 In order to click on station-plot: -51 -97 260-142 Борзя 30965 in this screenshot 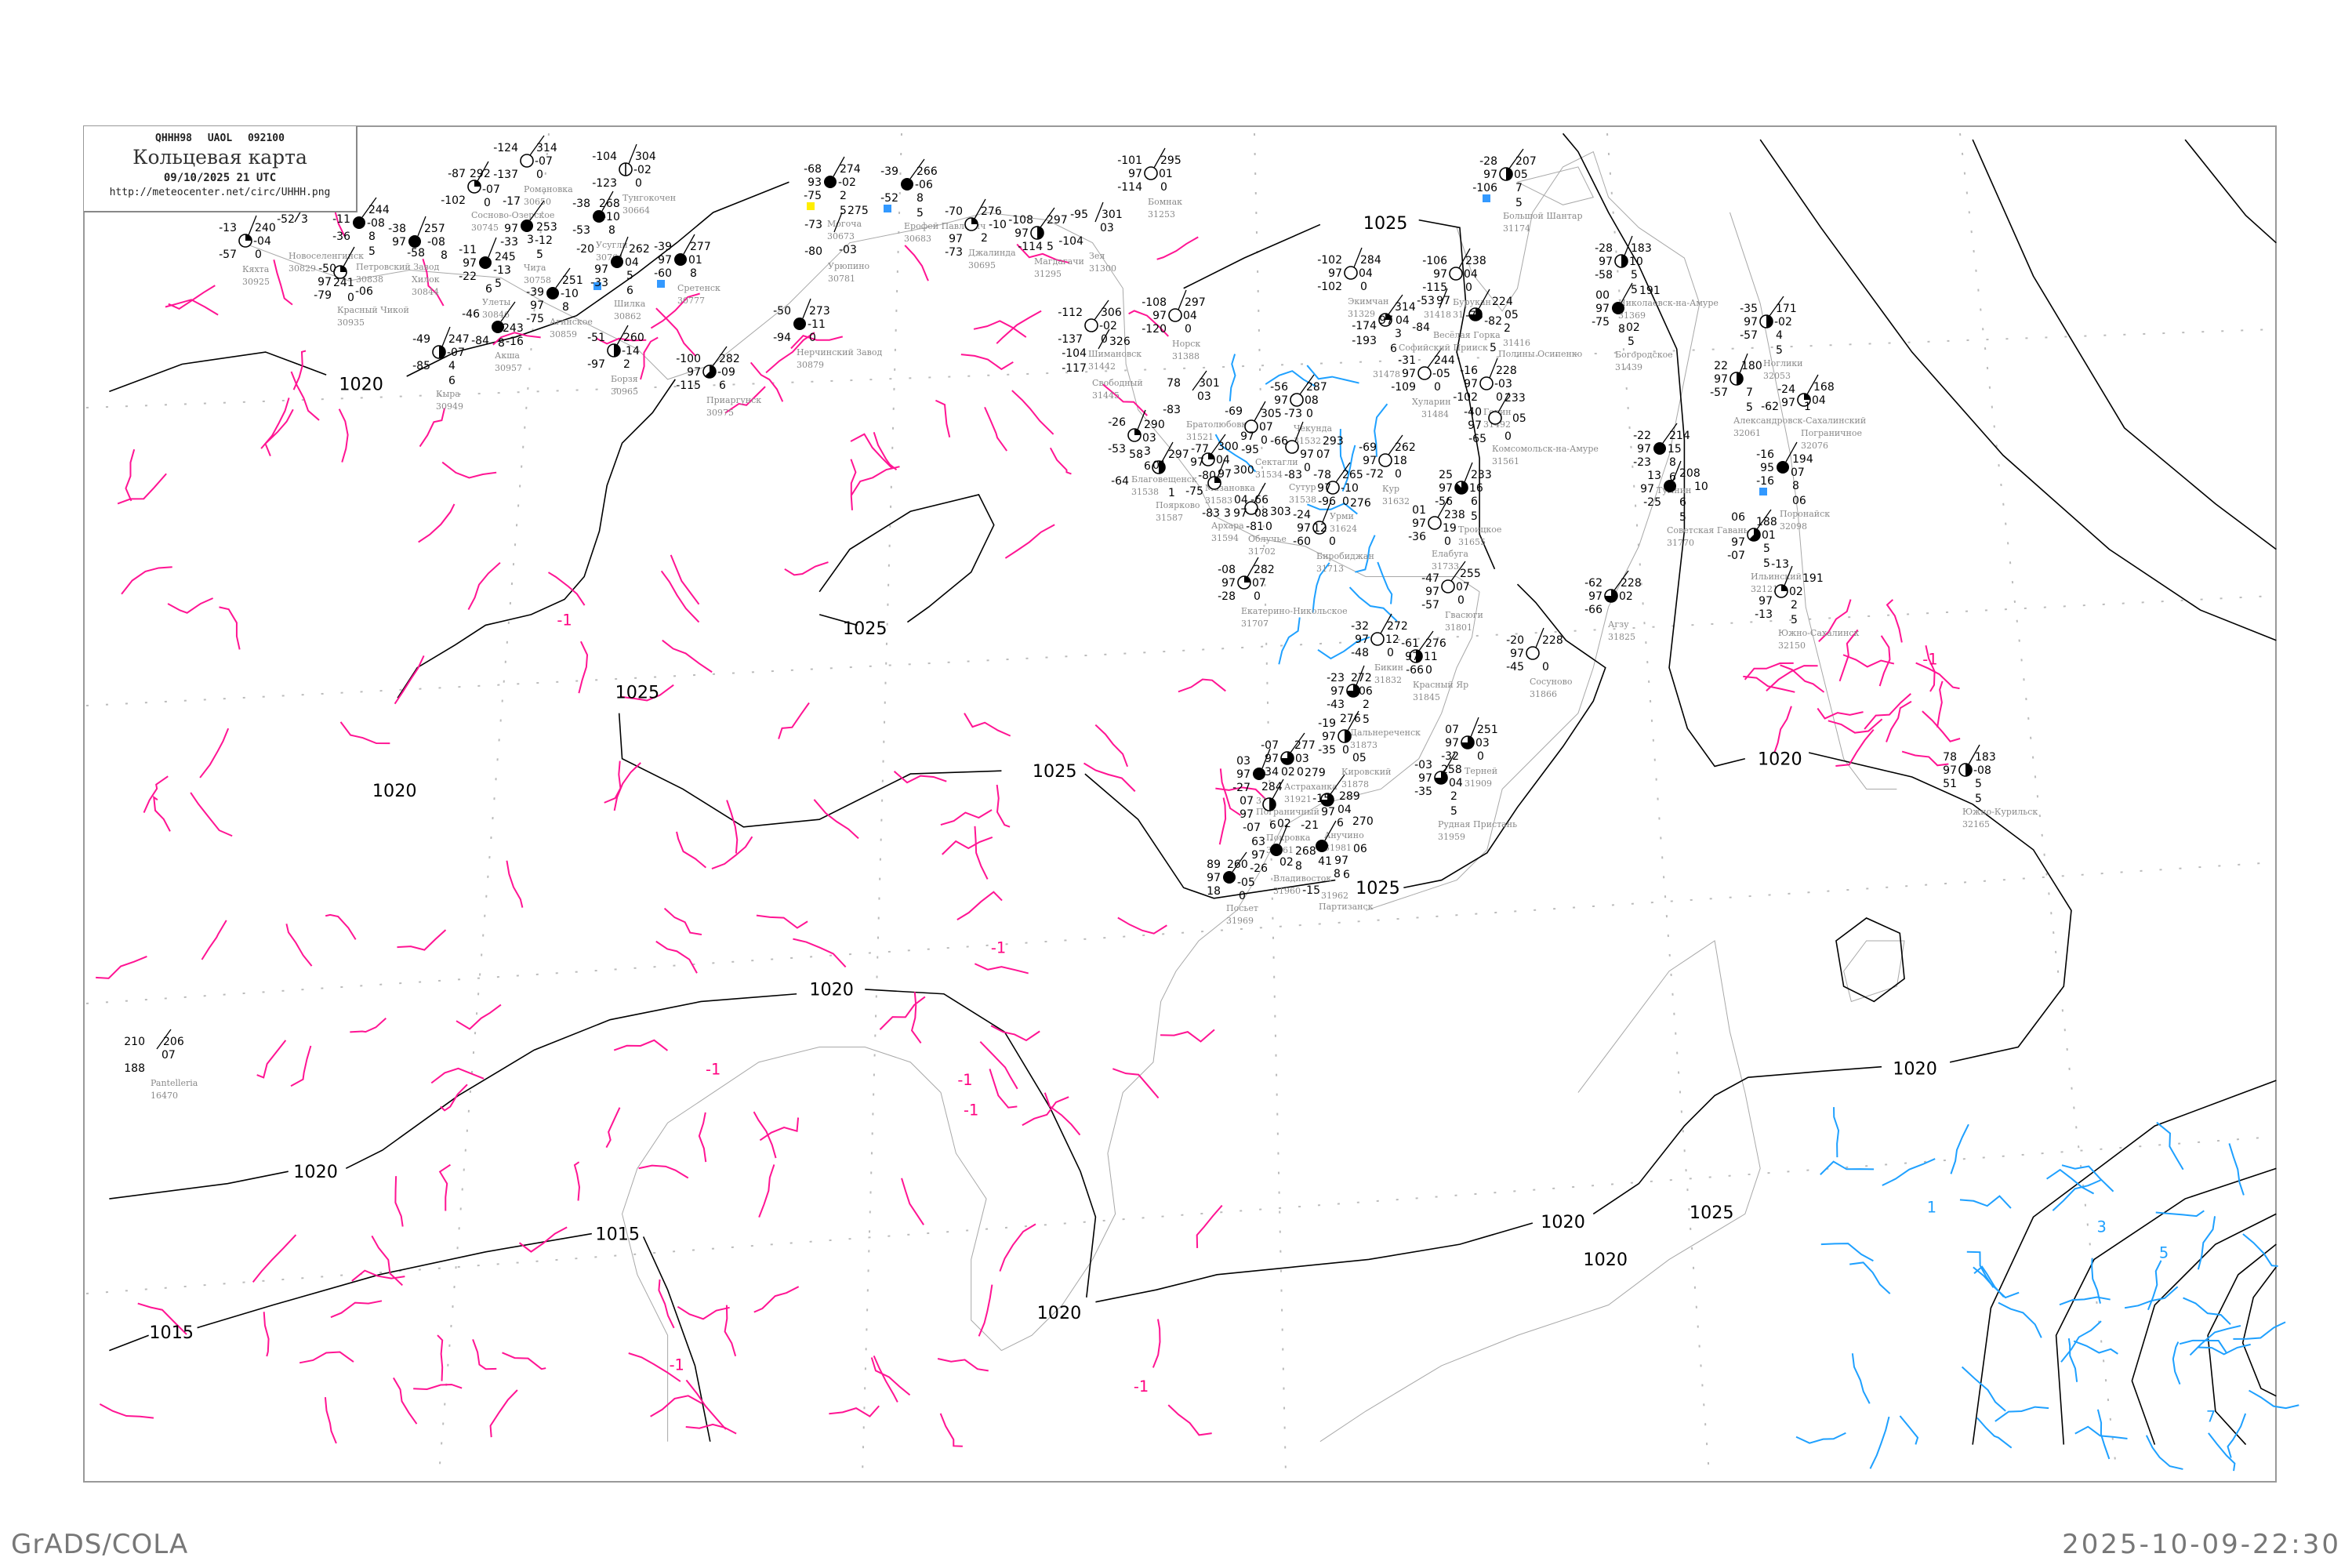, I will do `click(615, 361)`.